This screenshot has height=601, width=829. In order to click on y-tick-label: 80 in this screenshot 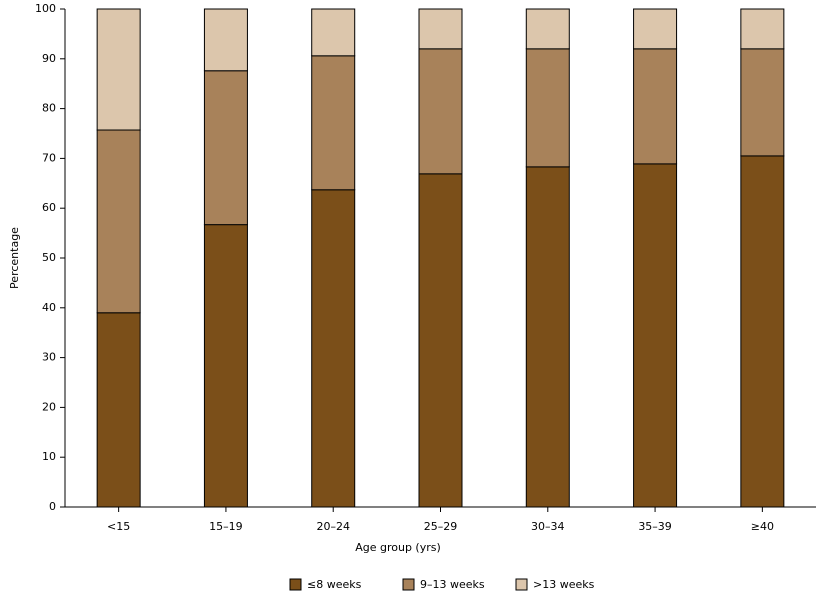, I will do `click(49, 108)`.